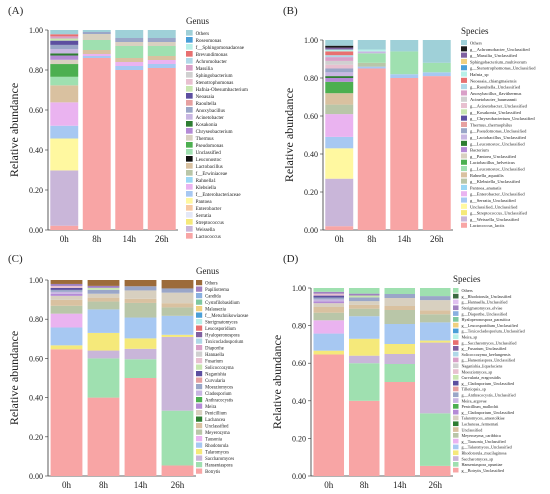  What do you see at coordinates (206, 230) in the screenshot?
I see `legend-label: Weissella` at bounding box center [206, 230].